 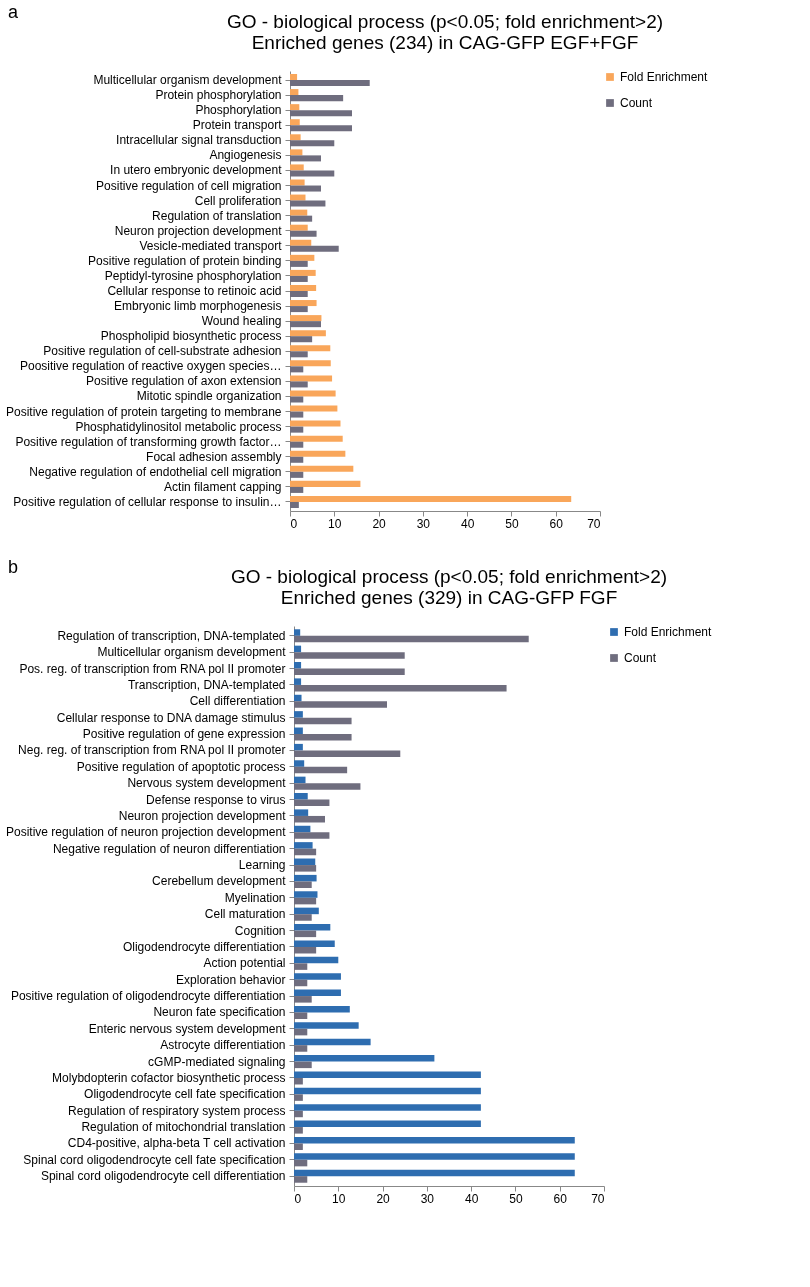 I want to click on y-tick-label: In utero embryonic development, so click(x=196, y=170).